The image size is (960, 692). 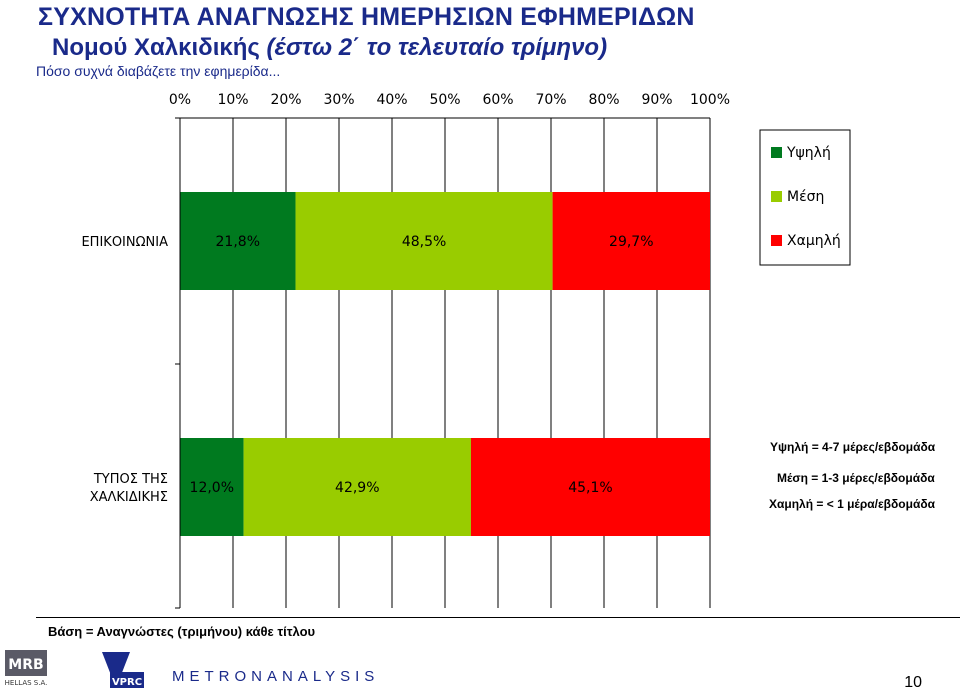 I want to click on mrb-logo: MRB HELLAS S.A., so click(x=26, y=669).